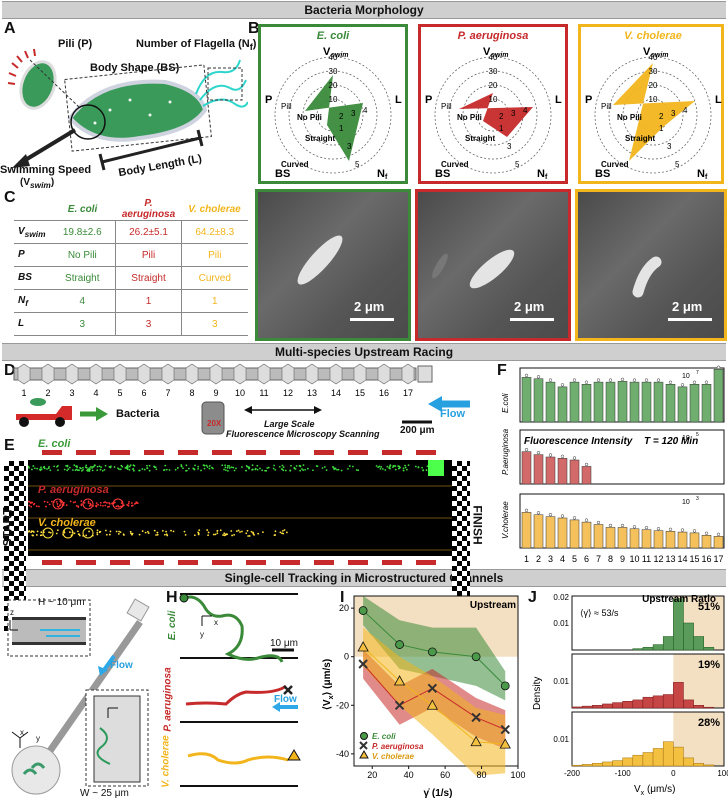 The height and width of the screenshot is (800, 728). I want to click on table-row: Vswim 19.8±2.6 26.2±5.1 64.2±8.3, so click(131, 232).